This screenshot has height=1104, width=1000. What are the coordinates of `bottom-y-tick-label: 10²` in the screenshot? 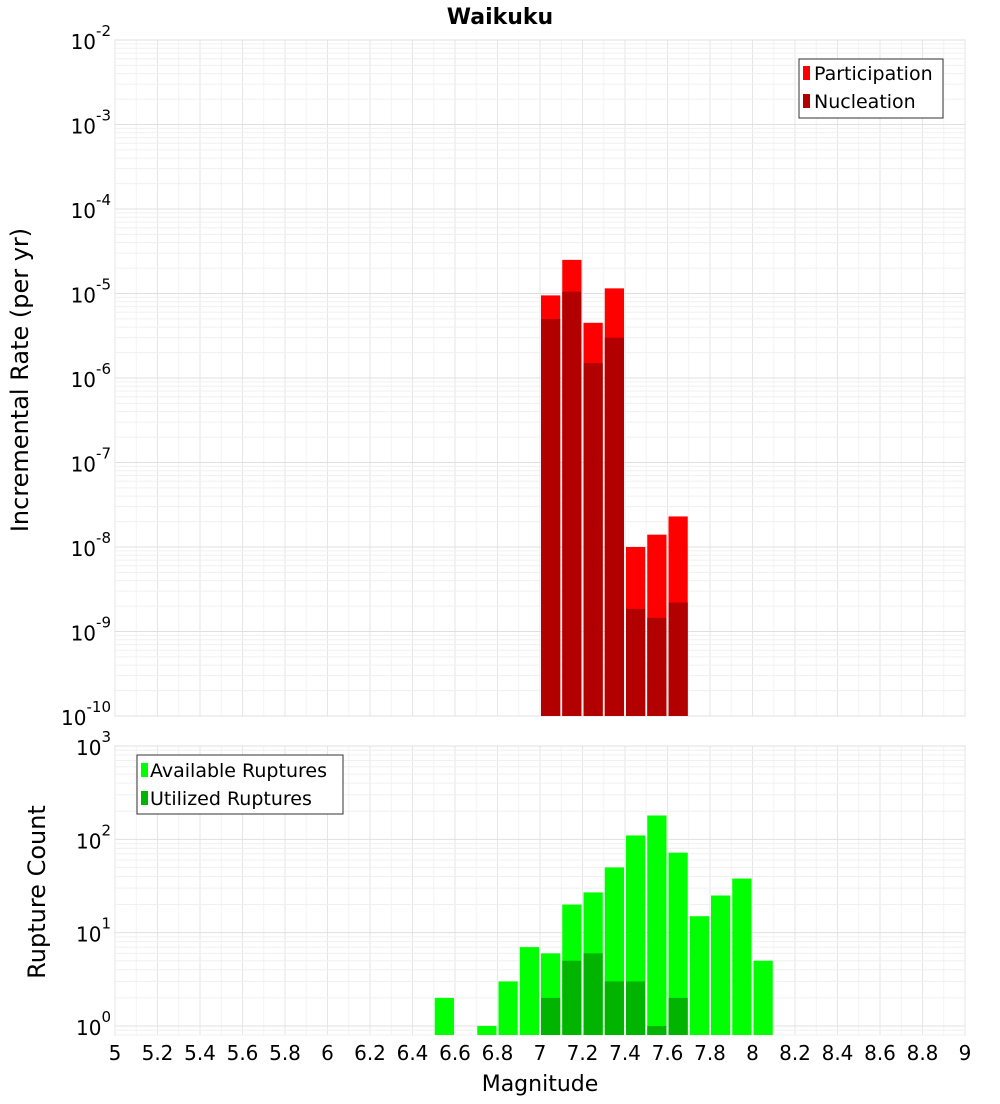 It's located at (93, 837).